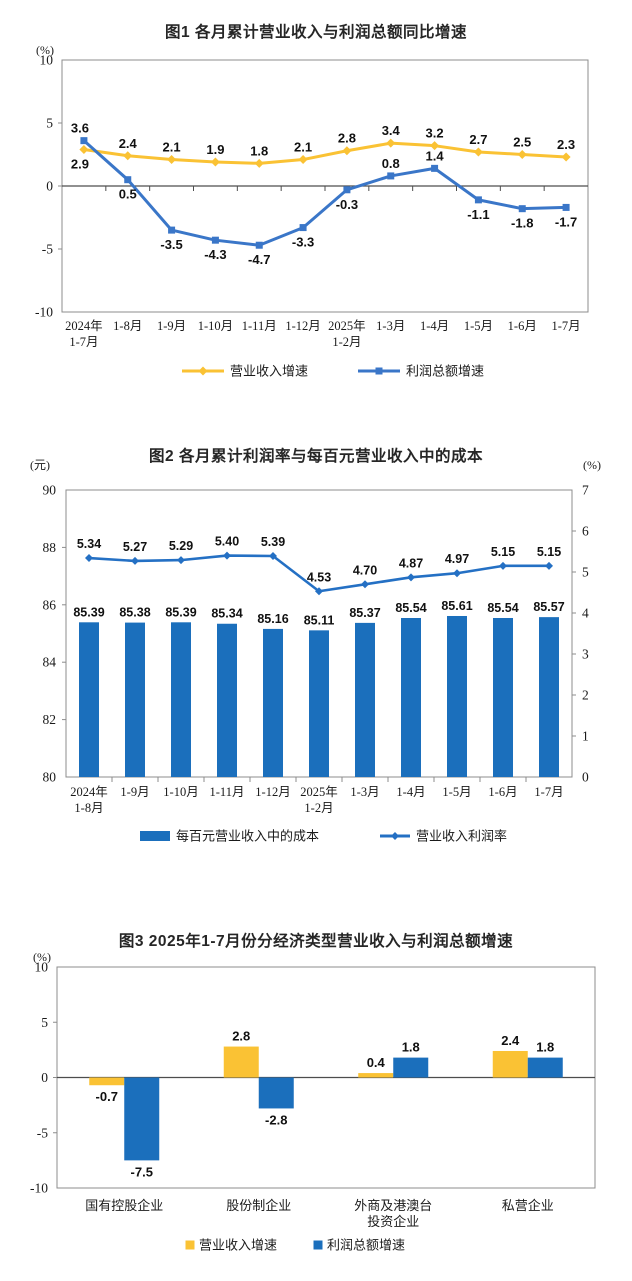 The image size is (632, 1281). Describe the element at coordinates (295, 1245) in the screenshot. I see `figure3-legend: 营业收入增速 利润总额增速` at that location.